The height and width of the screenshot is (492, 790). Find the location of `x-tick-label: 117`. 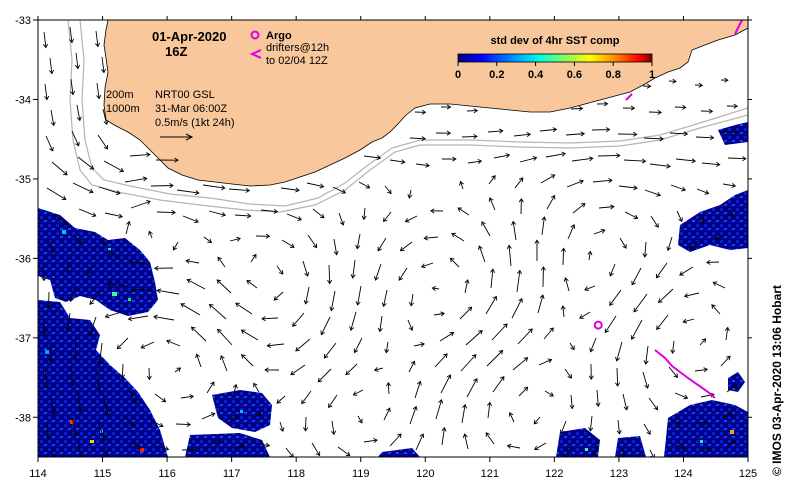

x-tick-label: 117 is located at coordinates (232, 474).